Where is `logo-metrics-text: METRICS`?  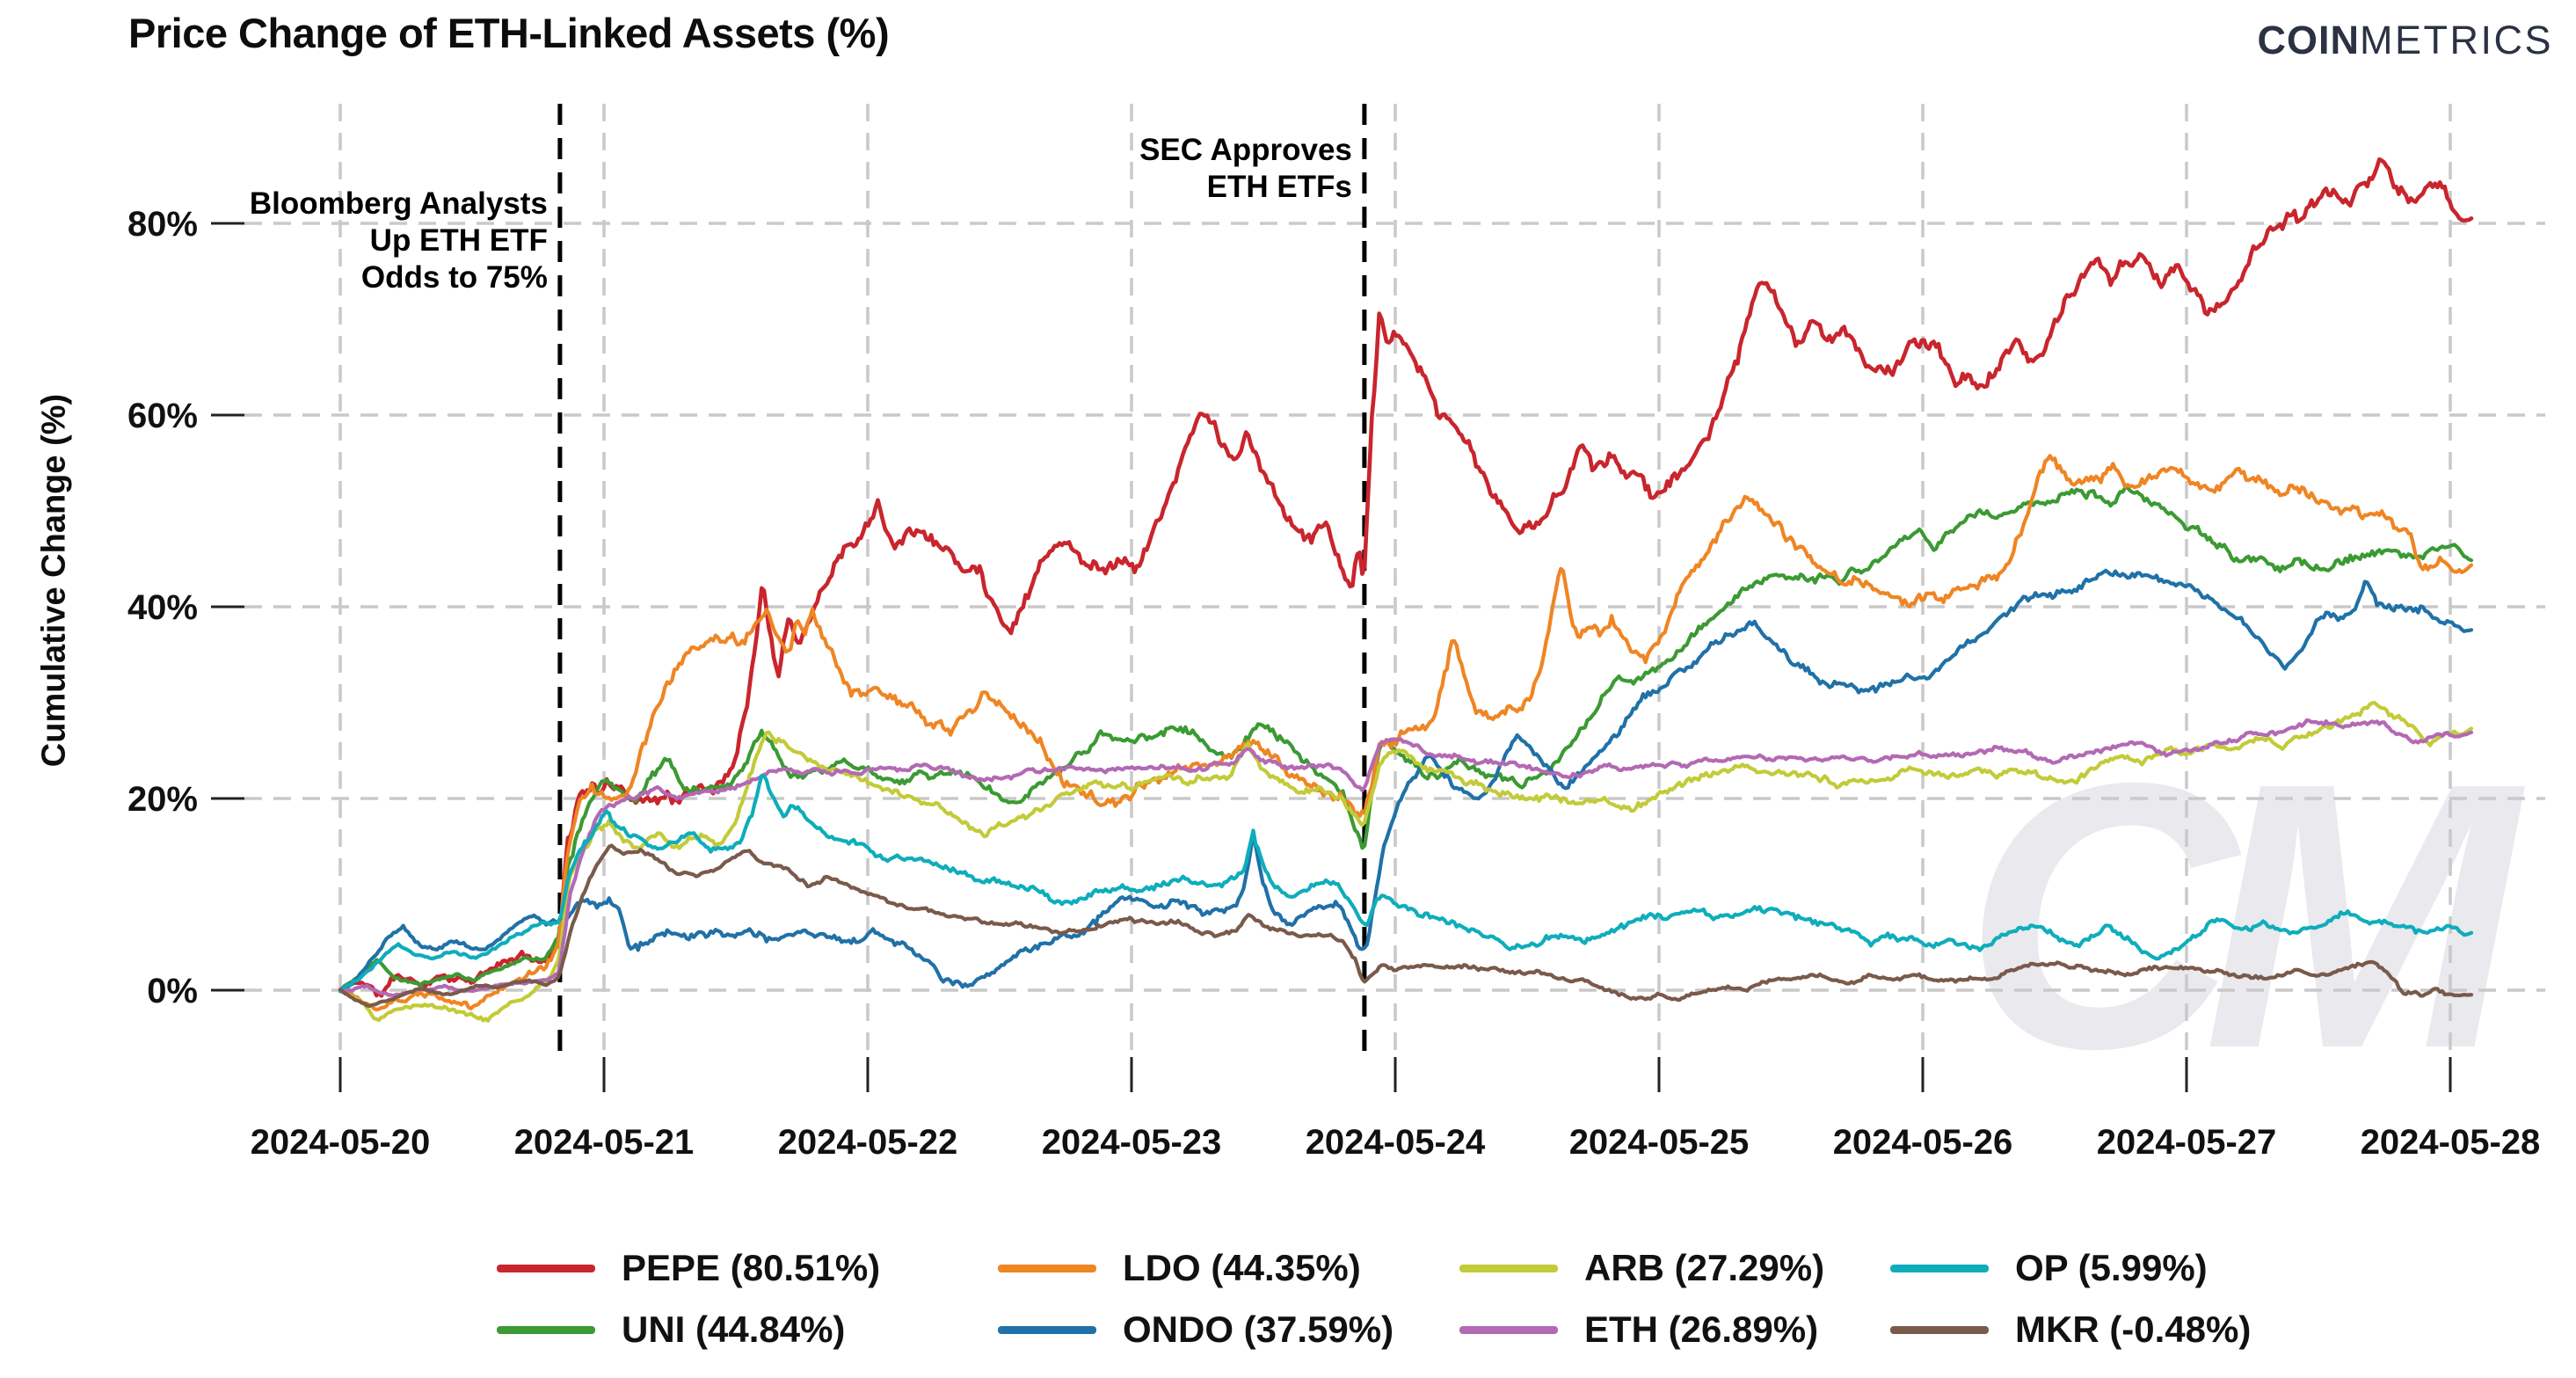
logo-metrics-text: METRICS is located at coordinates (2456, 40).